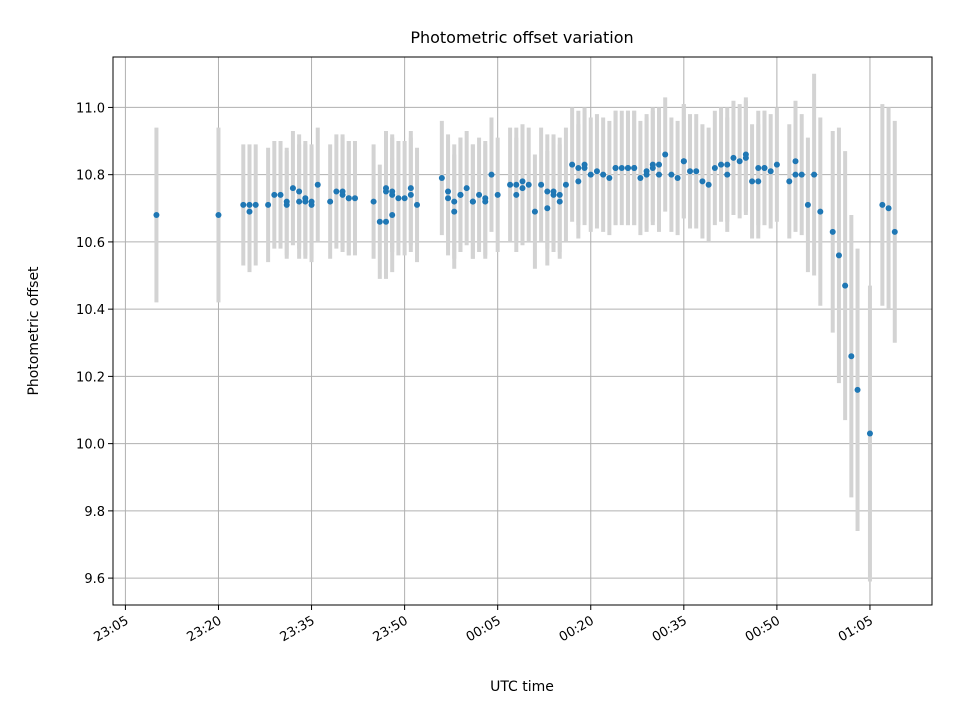  What do you see at coordinates (90, 310) in the screenshot?
I see `y-tick-label: 10.4` at bounding box center [90, 310].